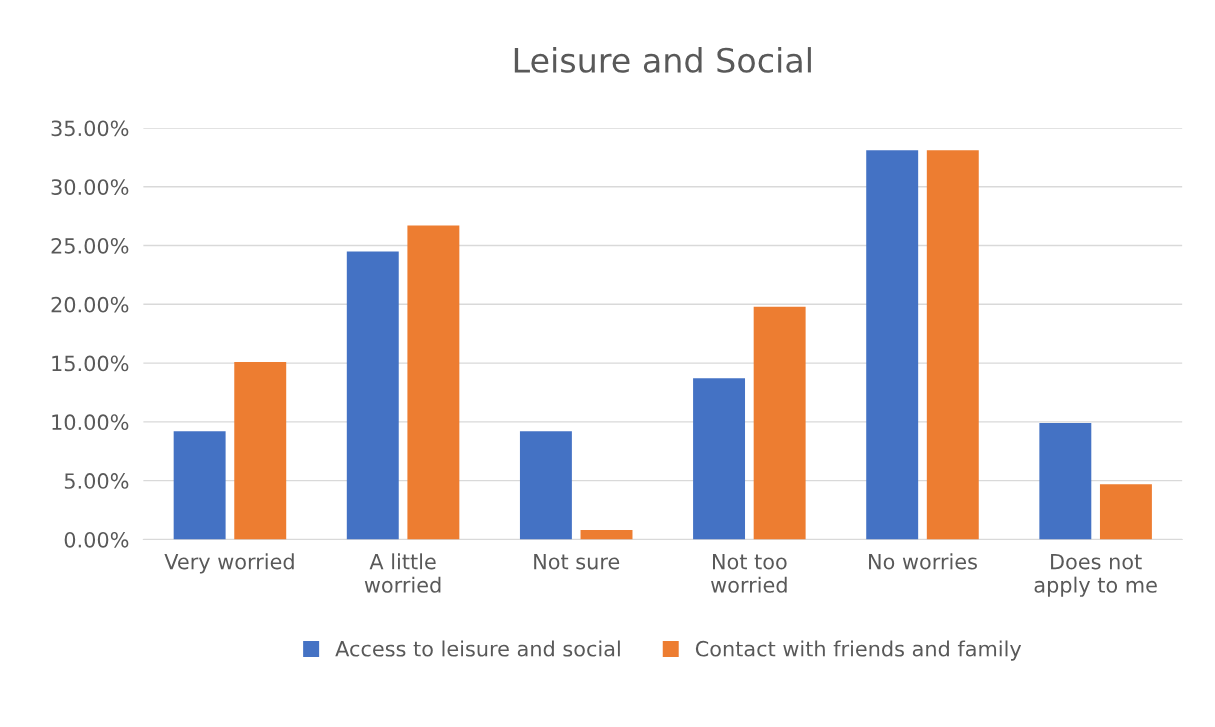 The width and height of the screenshot is (1215, 727). Describe the element at coordinates (90, 128) in the screenshot. I see `y-tick-label: 35.00%` at that location.